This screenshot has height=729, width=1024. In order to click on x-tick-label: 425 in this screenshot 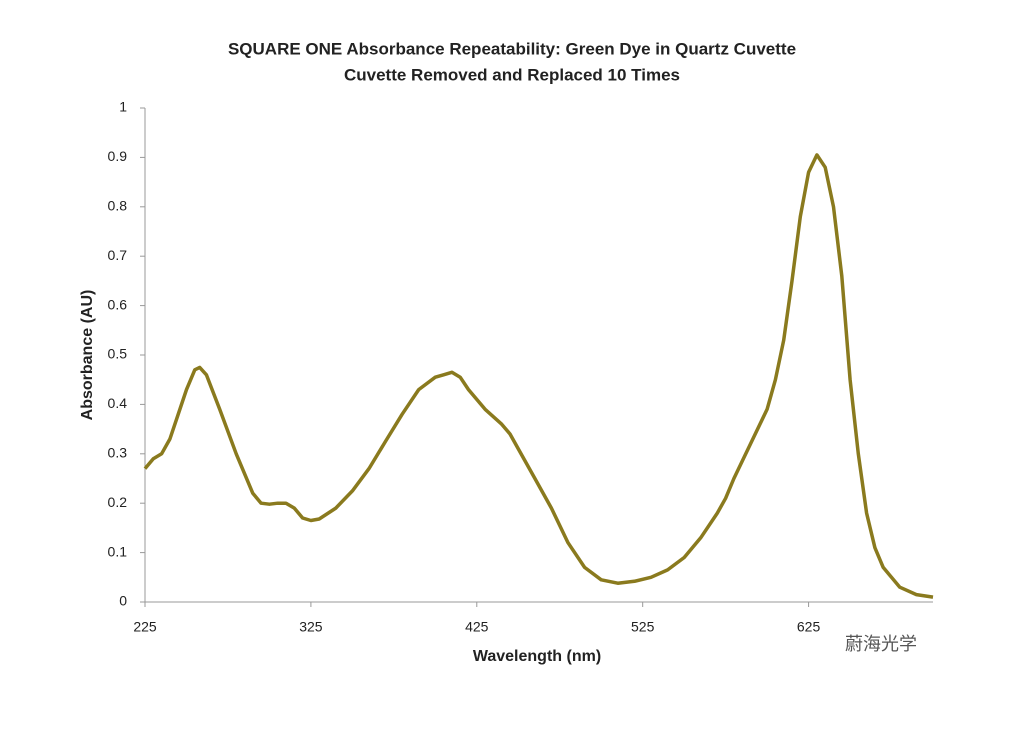, I will do `click(477, 627)`.